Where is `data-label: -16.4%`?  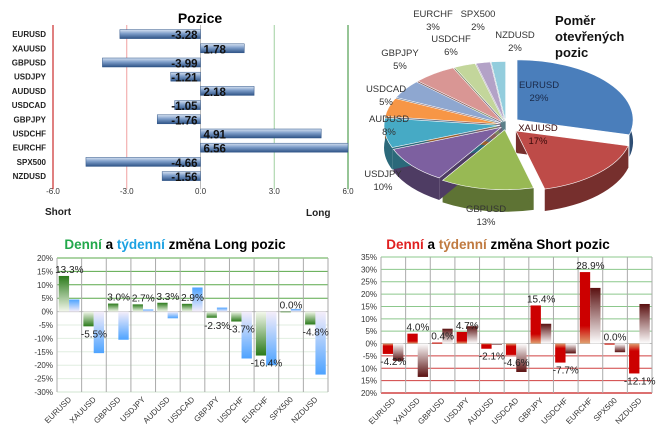
data-label: -16.4% is located at coordinates (267, 364).